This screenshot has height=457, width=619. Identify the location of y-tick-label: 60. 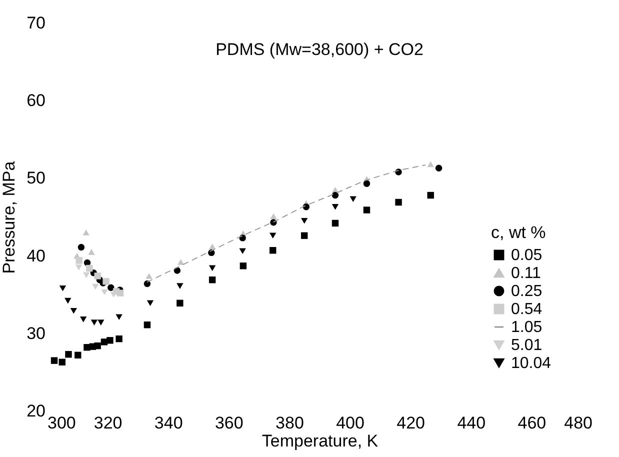
(36, 100).